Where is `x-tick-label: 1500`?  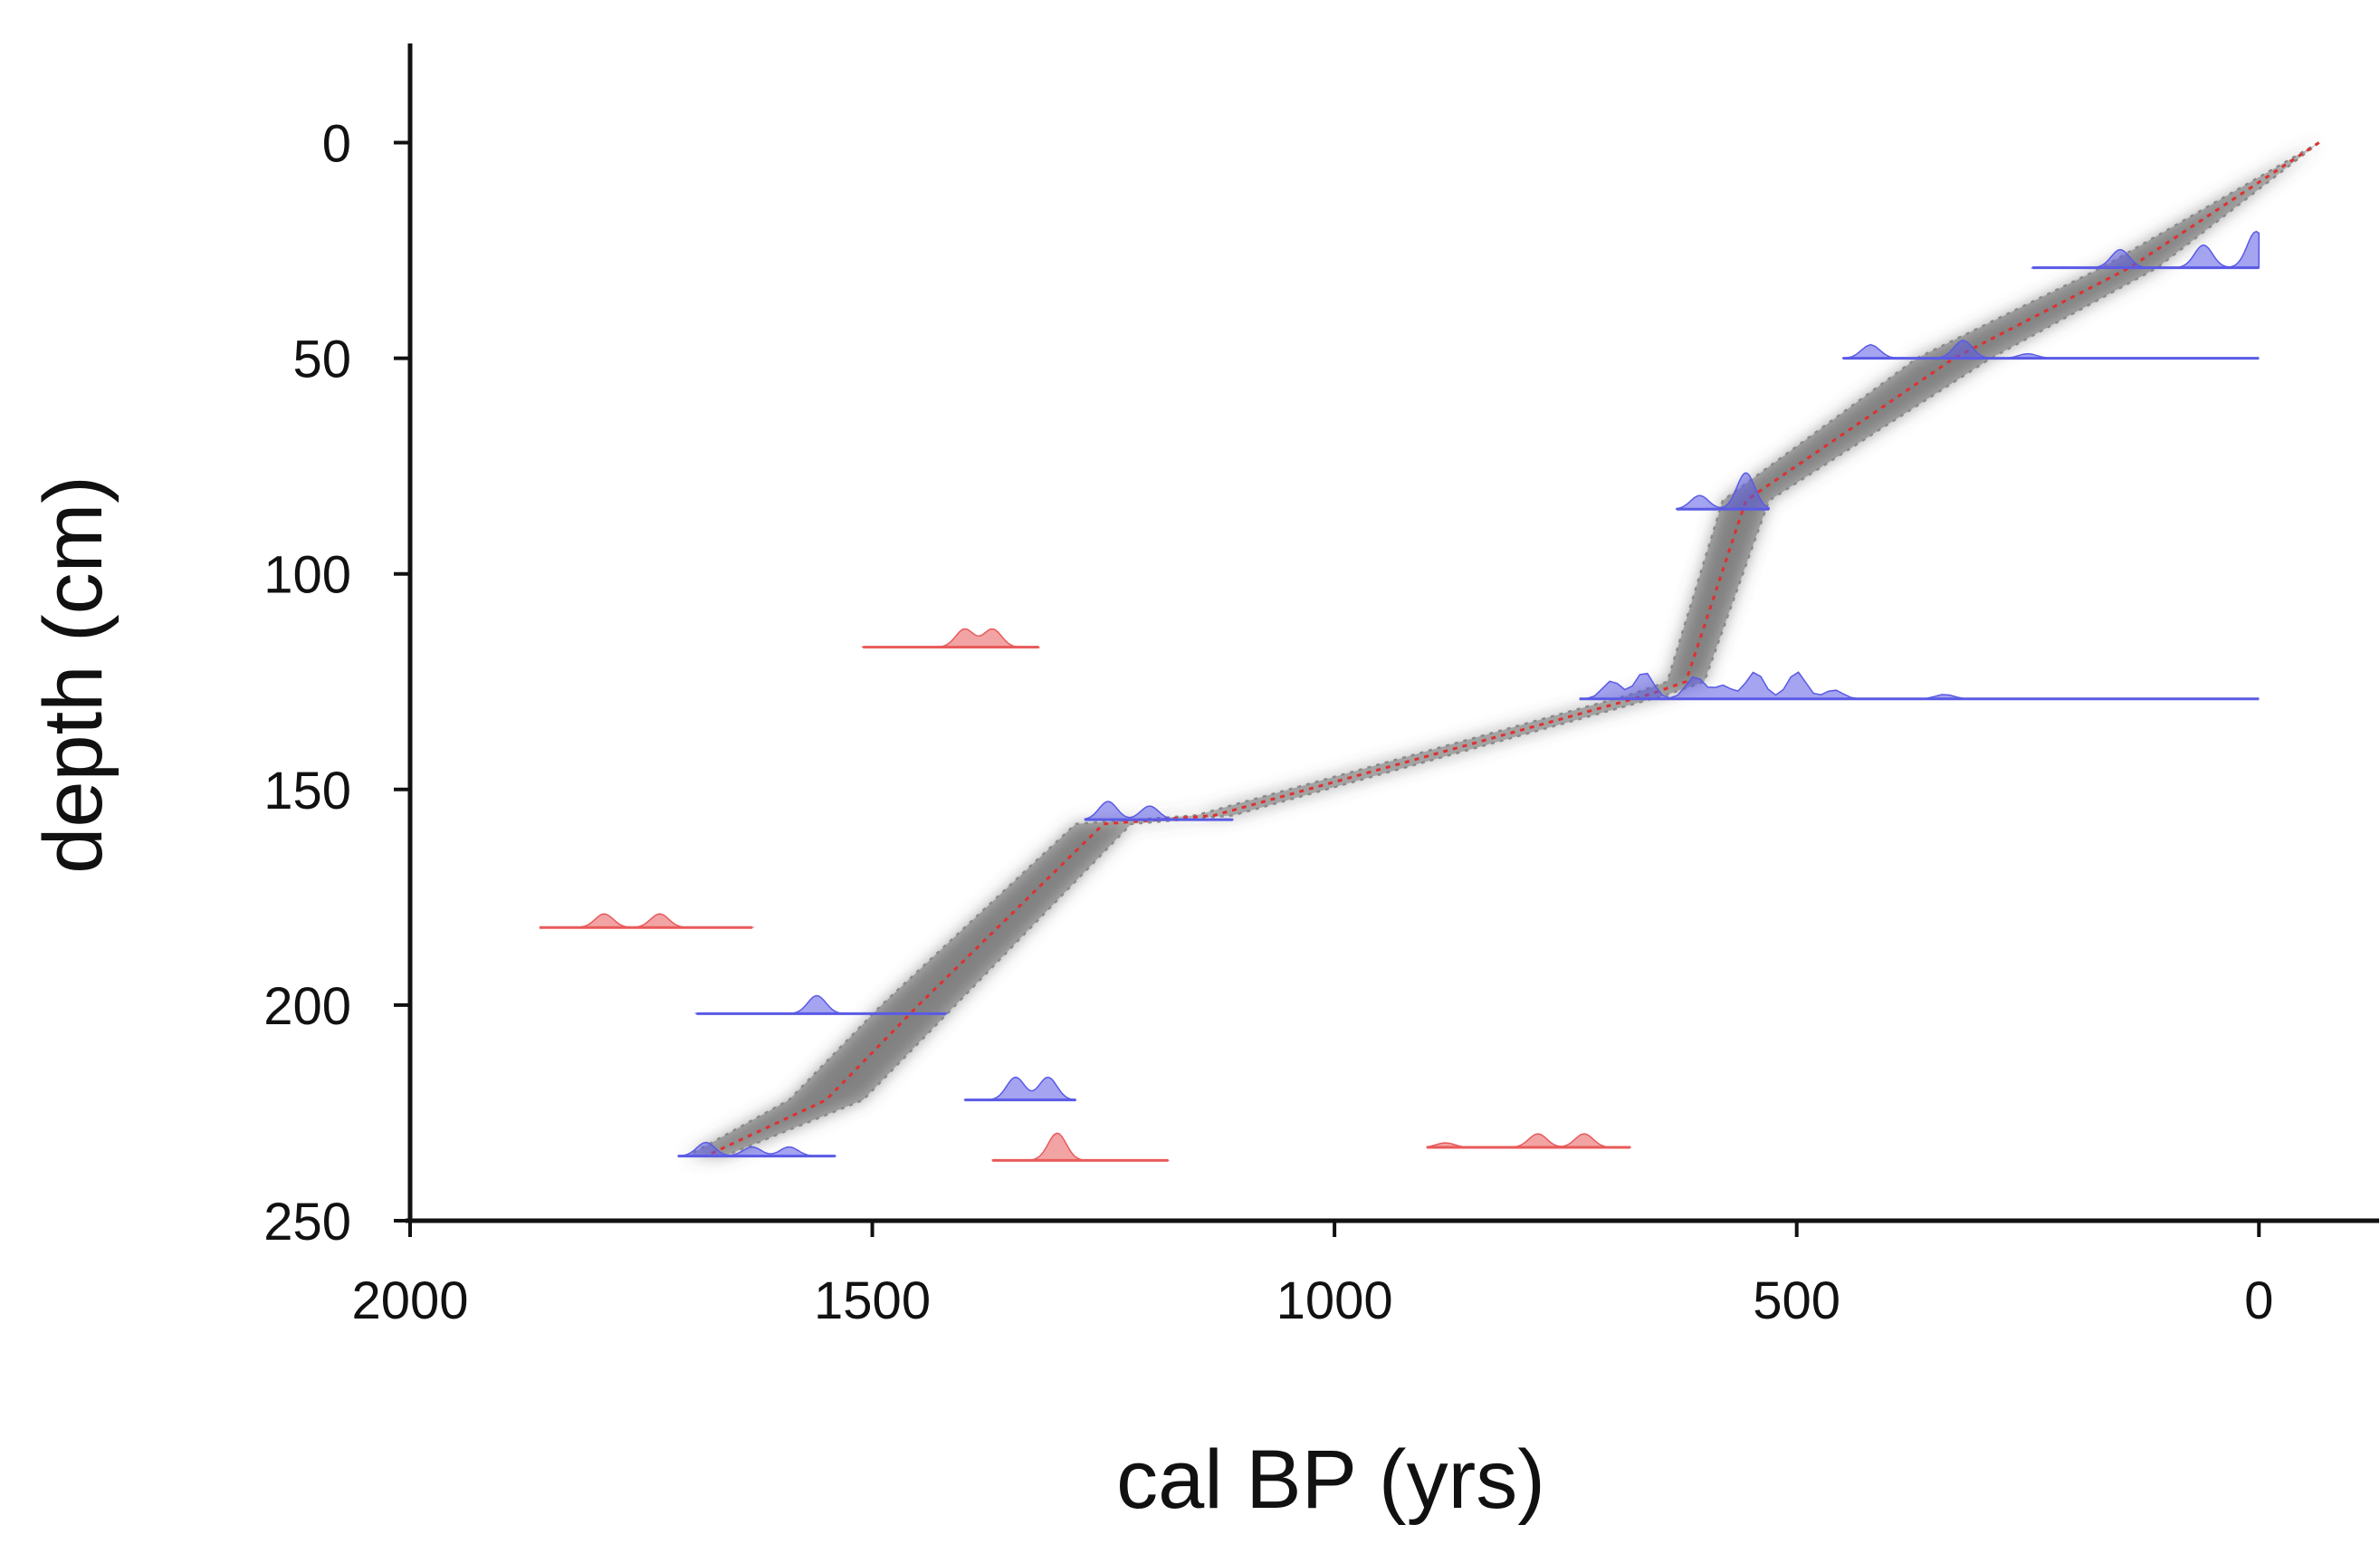
x-tick-label: 1500 is located at coordinates (873, 1300).